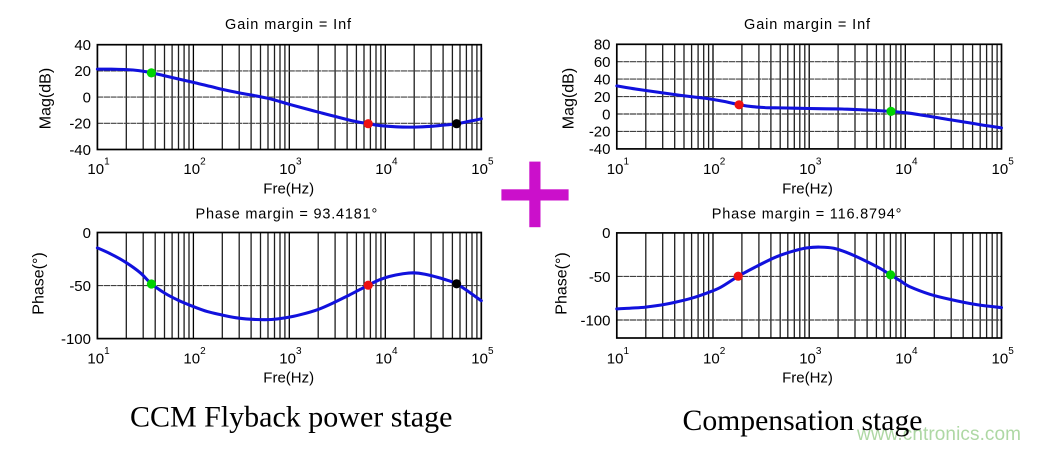 This screenshot has height=454, width=1041. I want to click on svg-text: CCM Flyback power stage, so click(291, 417).